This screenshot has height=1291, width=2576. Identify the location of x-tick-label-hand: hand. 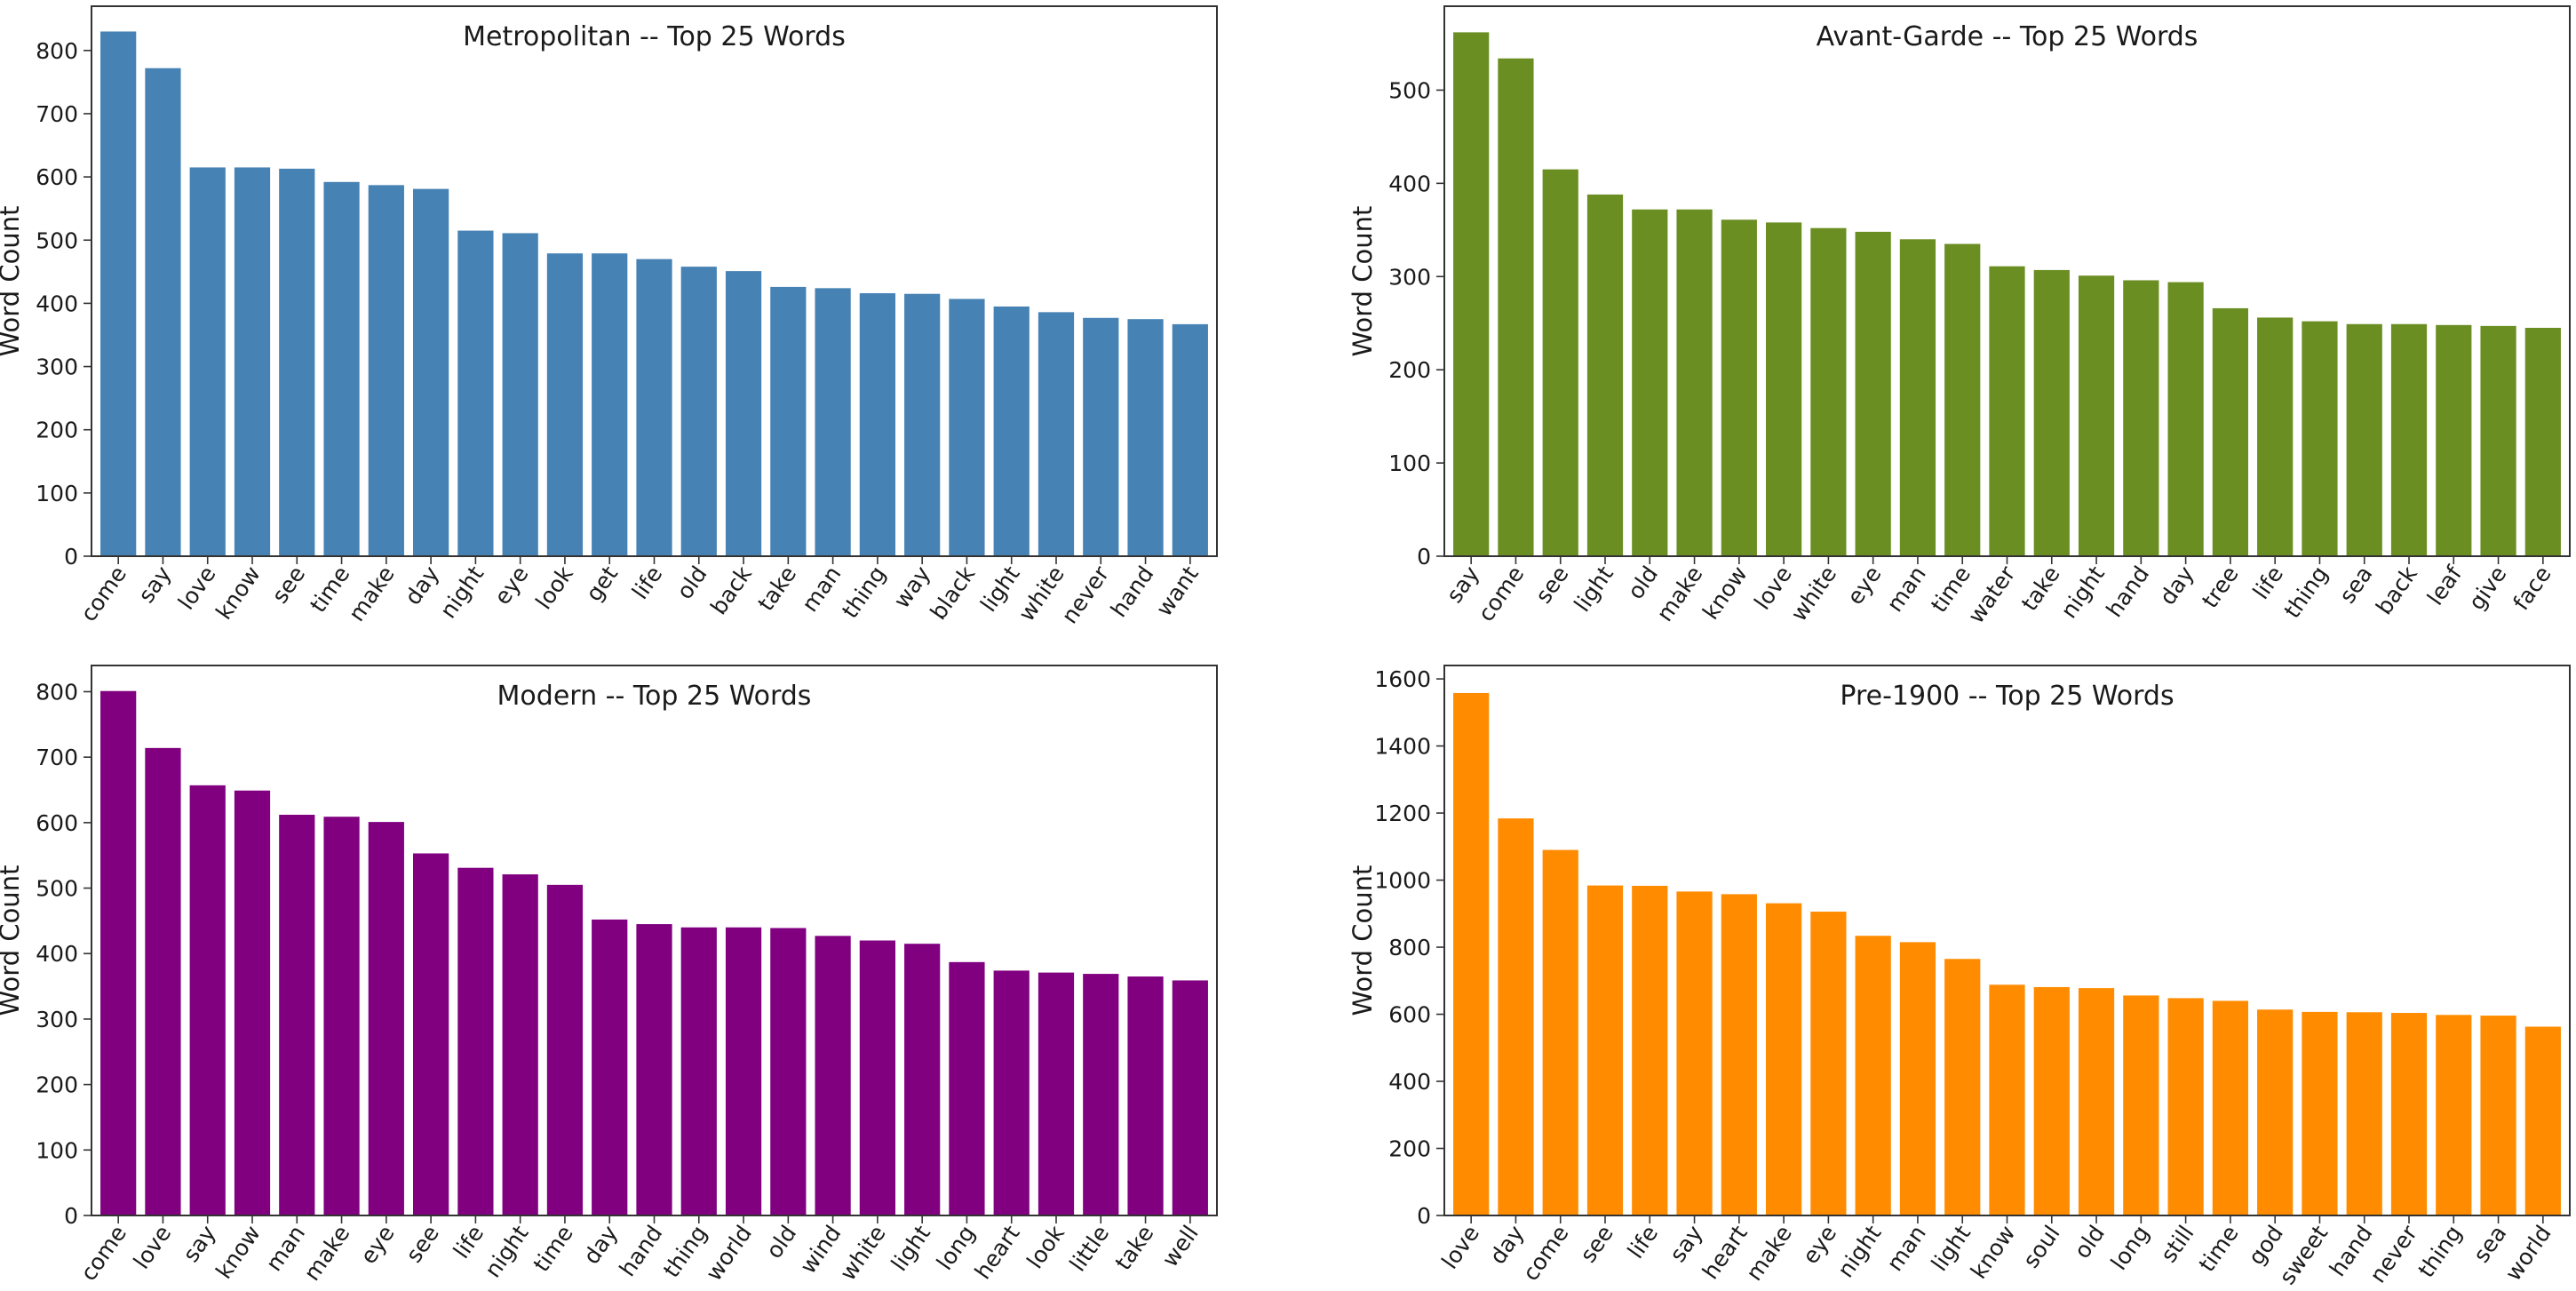
(2127, 592).